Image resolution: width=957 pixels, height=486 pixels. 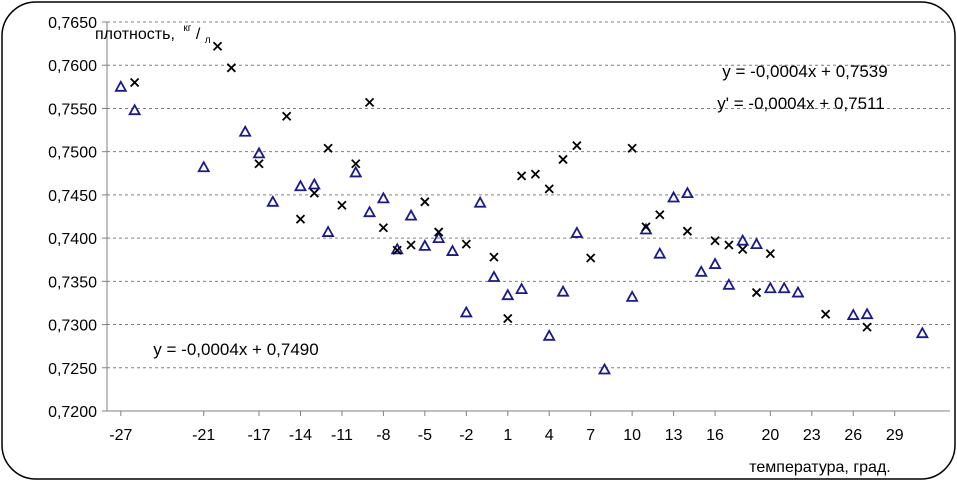 What do you see at coordinates (72, 239) in the screenshot?
I see `y-tick-label: 0,7400` at bounding box center [72, 239].